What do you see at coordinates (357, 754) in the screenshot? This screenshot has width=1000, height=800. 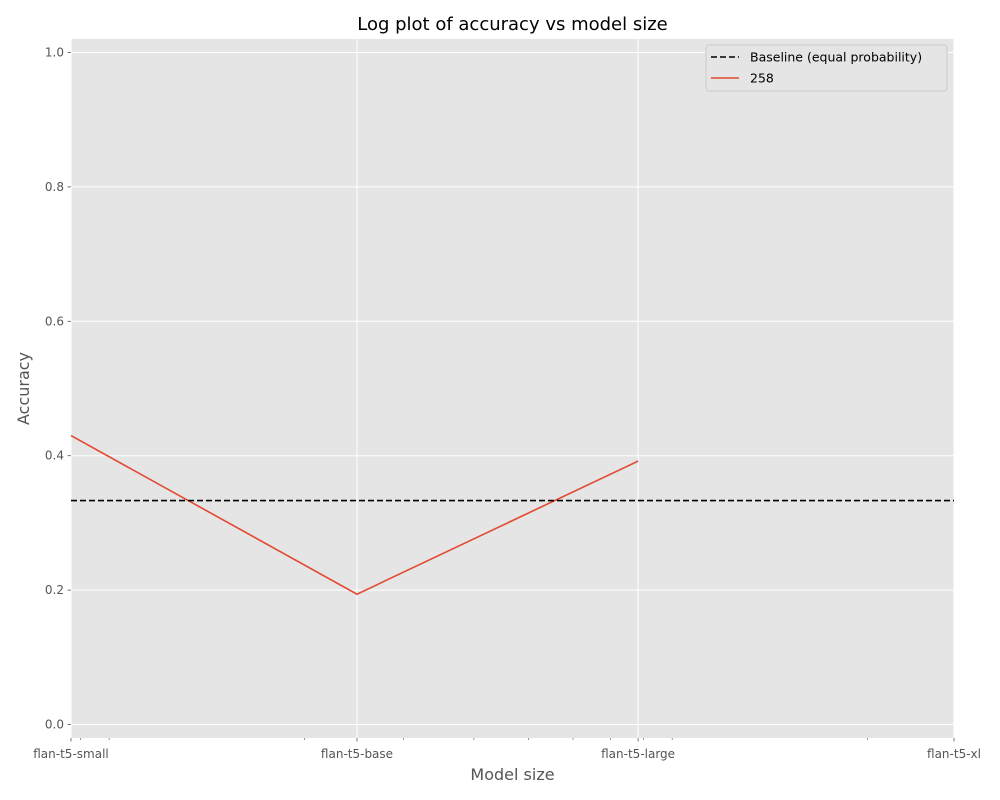 I see `x-tick-label: flan-t5-base` at bounding box center [357, 754].